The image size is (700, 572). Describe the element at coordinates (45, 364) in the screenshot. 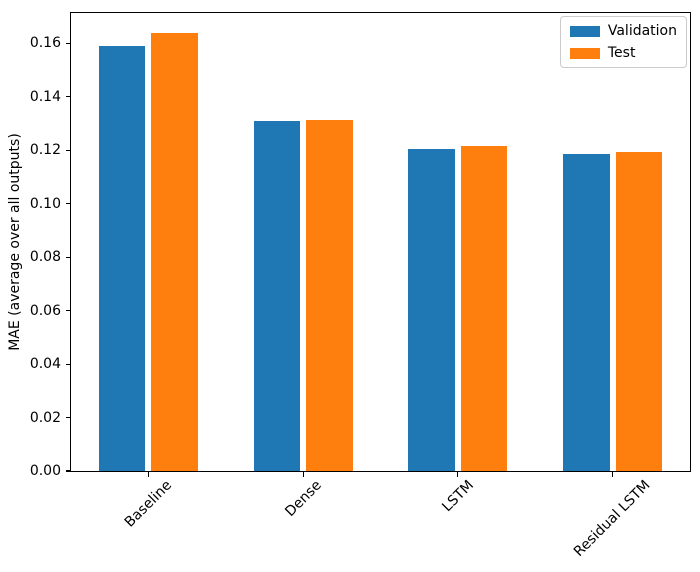

I see `y-tick-label: 0.04` at that location.